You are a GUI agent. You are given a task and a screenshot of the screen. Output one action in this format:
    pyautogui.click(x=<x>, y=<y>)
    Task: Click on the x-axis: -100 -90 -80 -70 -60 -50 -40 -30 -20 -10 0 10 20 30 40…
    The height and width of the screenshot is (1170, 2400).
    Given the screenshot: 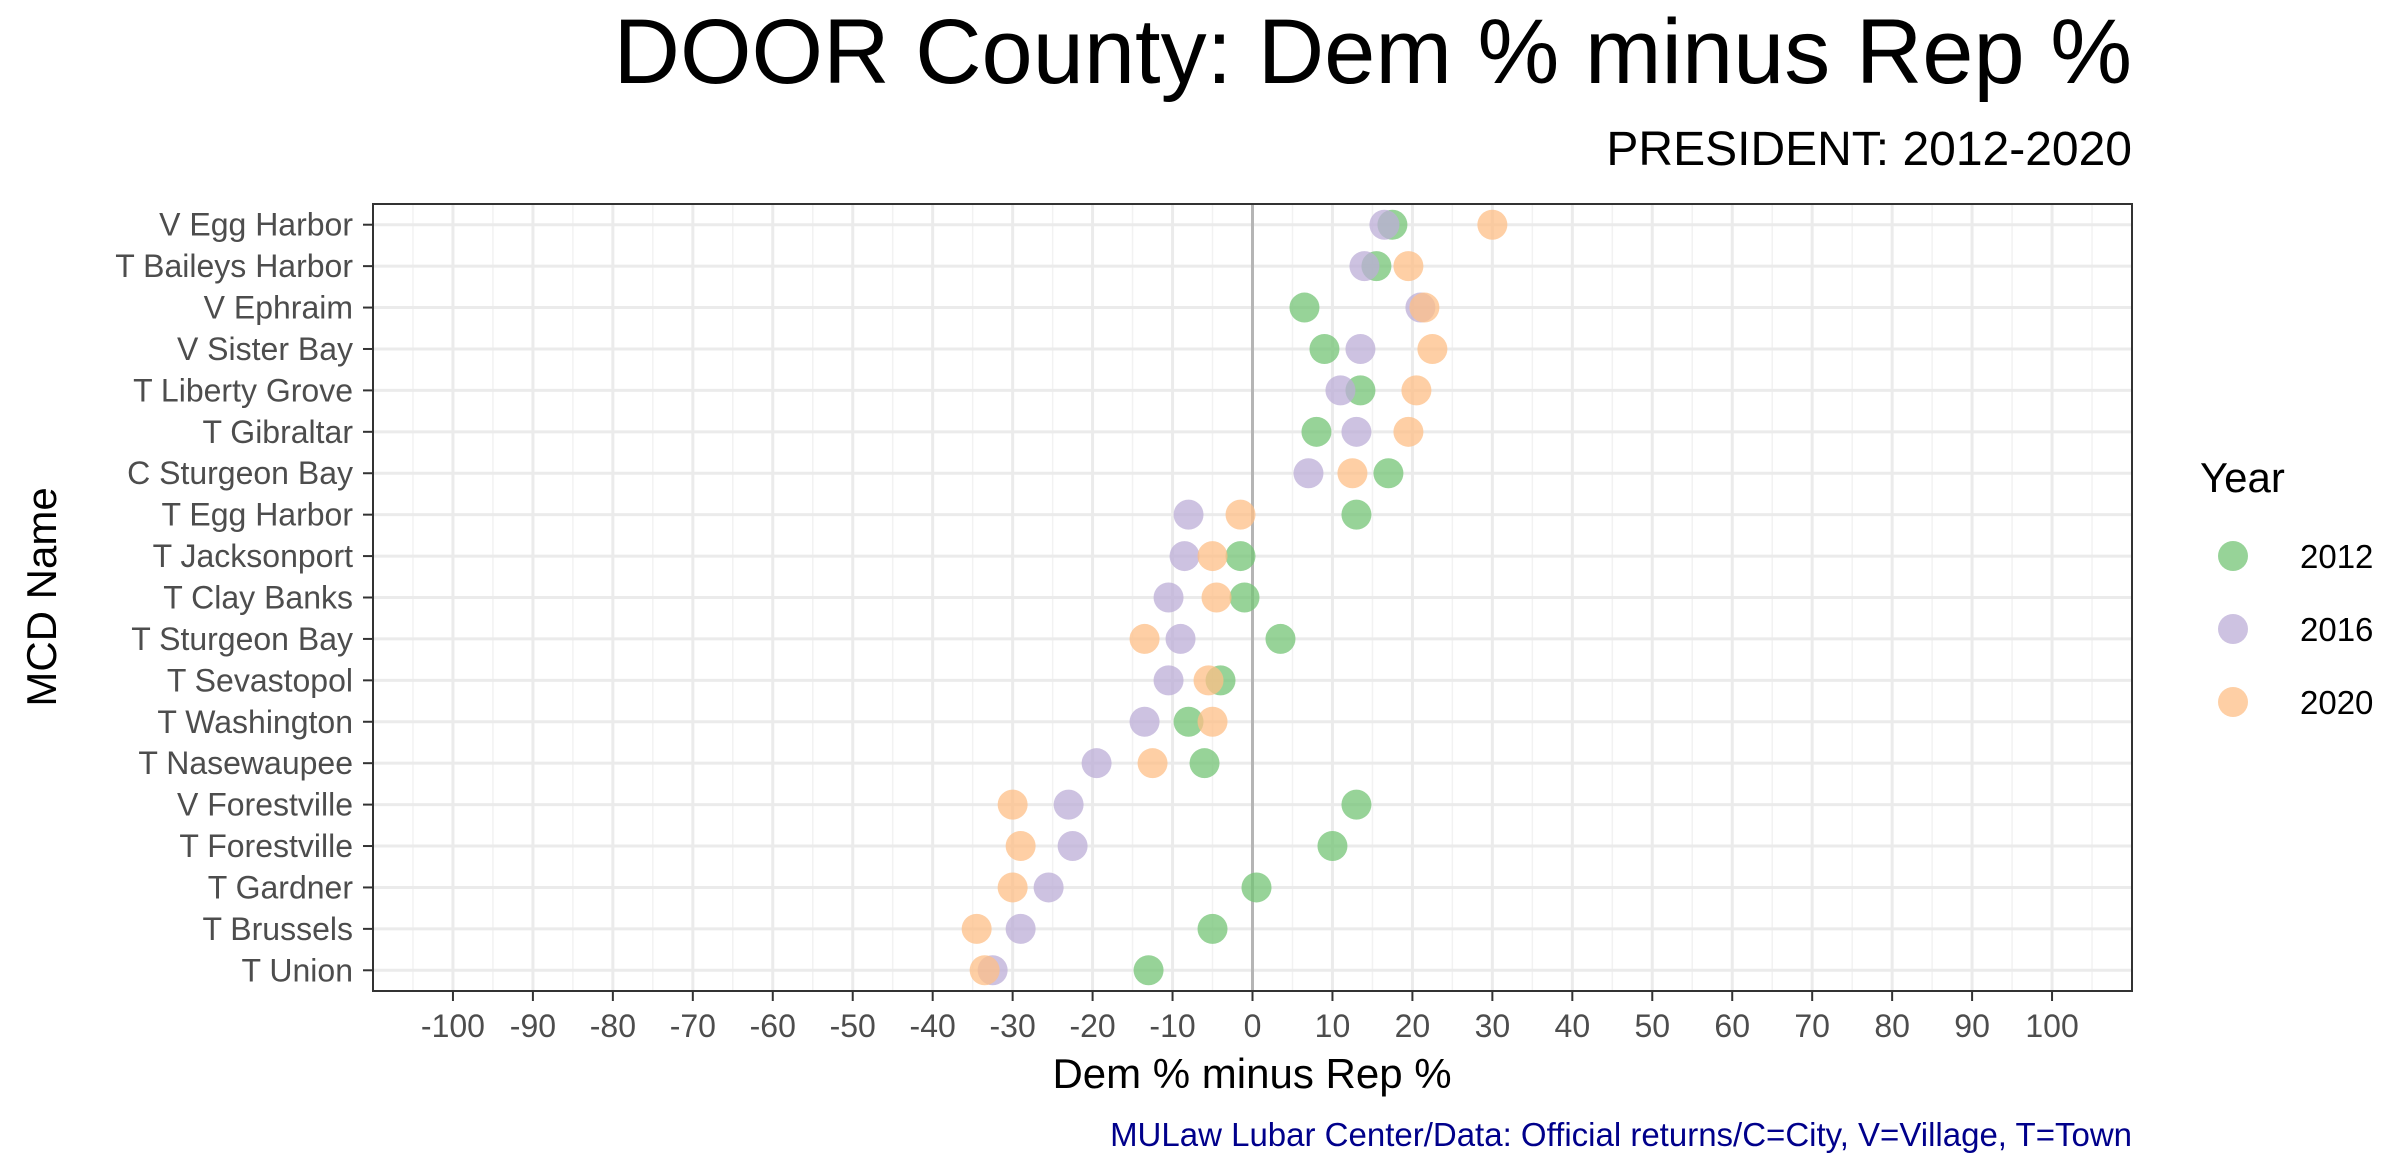 What is the action you would take?
    pyautogui.click(x=1250, y=1017)
    